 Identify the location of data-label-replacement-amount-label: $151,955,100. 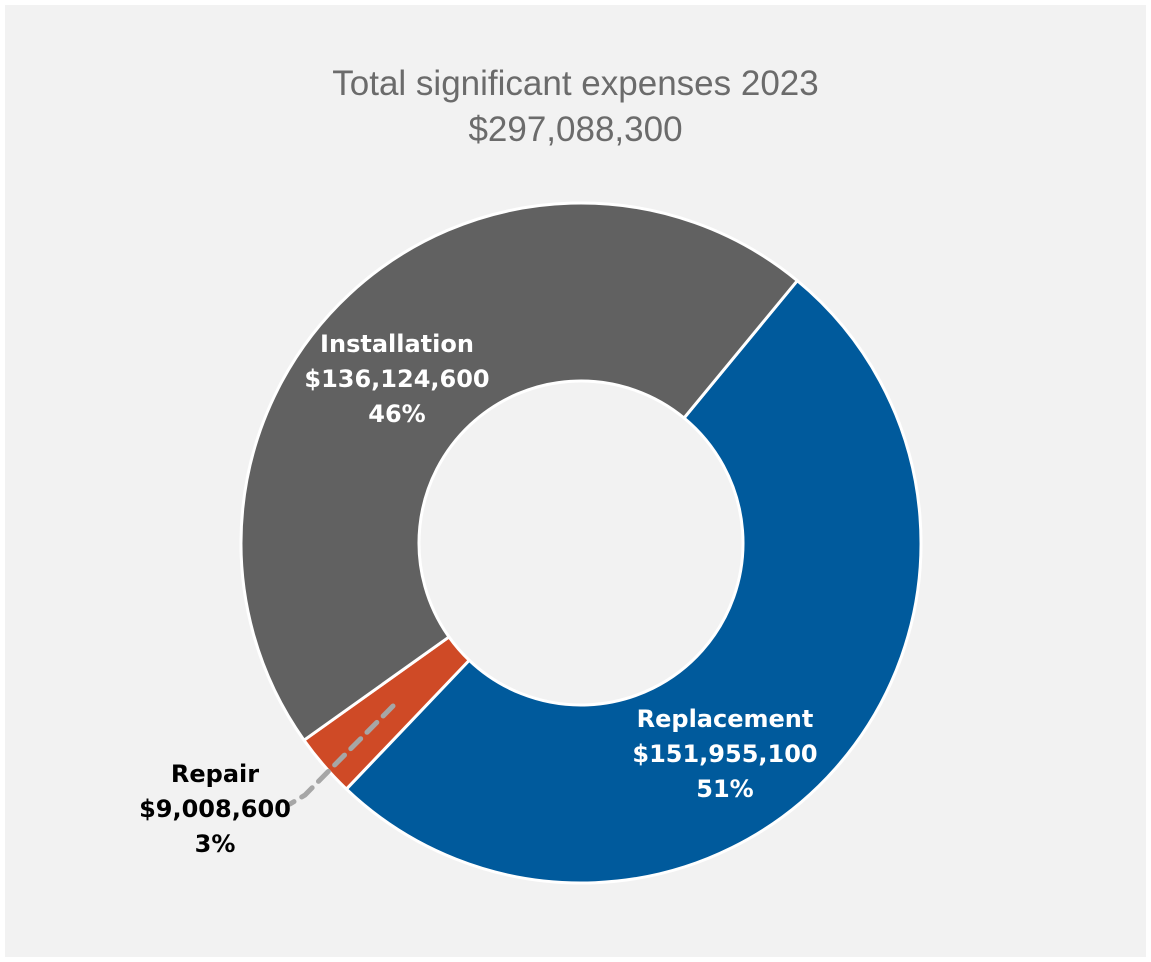
(724, 754).